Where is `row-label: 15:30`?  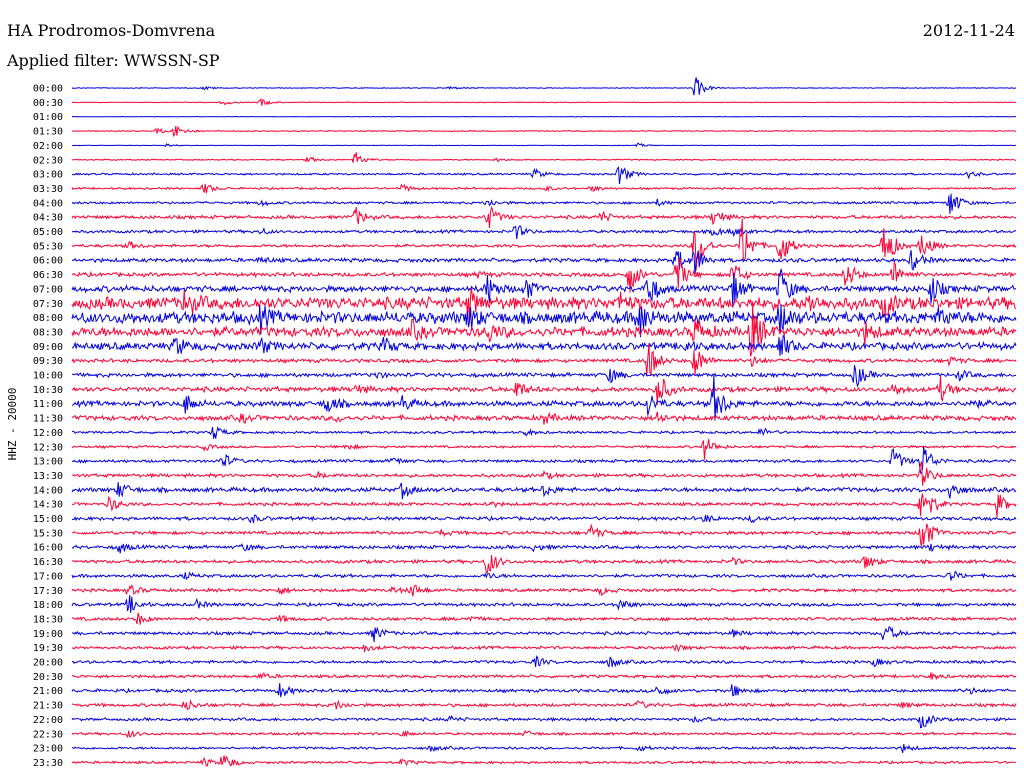 row-label: 15:30 is located at coordinates (48, 533).